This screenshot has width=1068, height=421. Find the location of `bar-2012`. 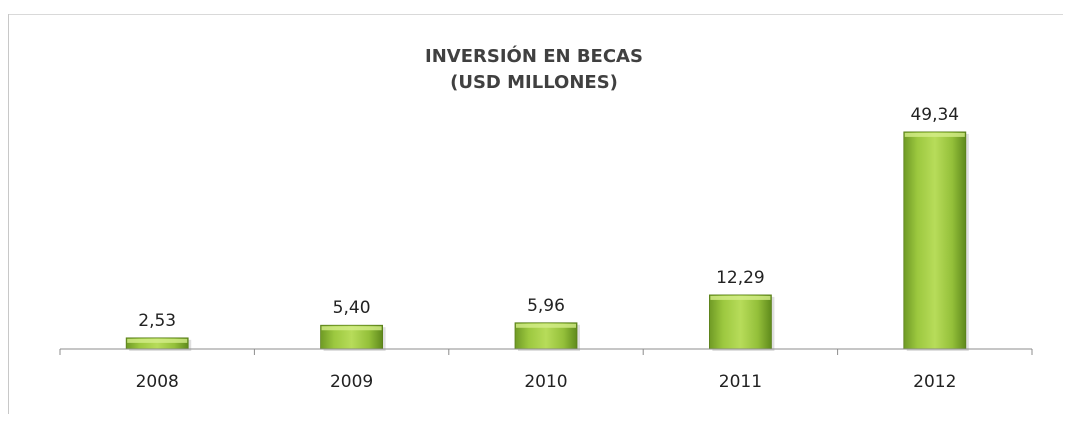

bar-2012 is located at coordinates (935, 240).